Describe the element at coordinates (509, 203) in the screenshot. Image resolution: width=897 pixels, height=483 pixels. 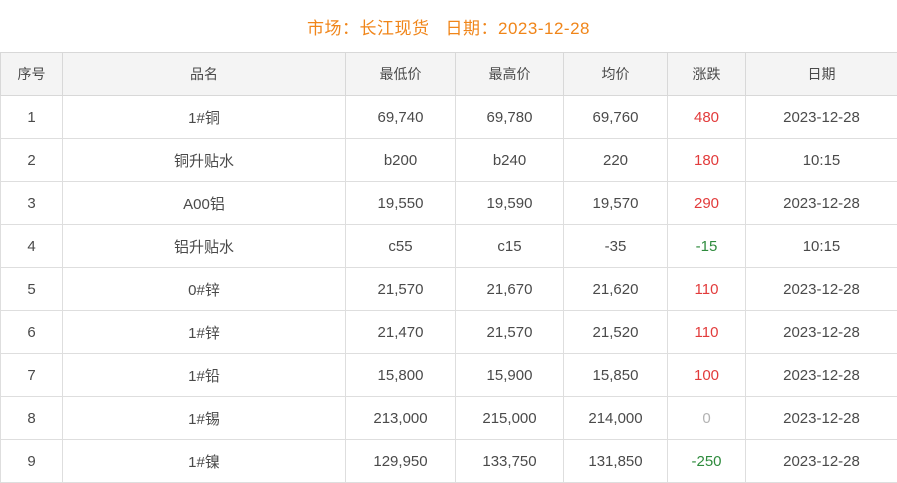
I see `cell-high-price: 19,590` at that location.